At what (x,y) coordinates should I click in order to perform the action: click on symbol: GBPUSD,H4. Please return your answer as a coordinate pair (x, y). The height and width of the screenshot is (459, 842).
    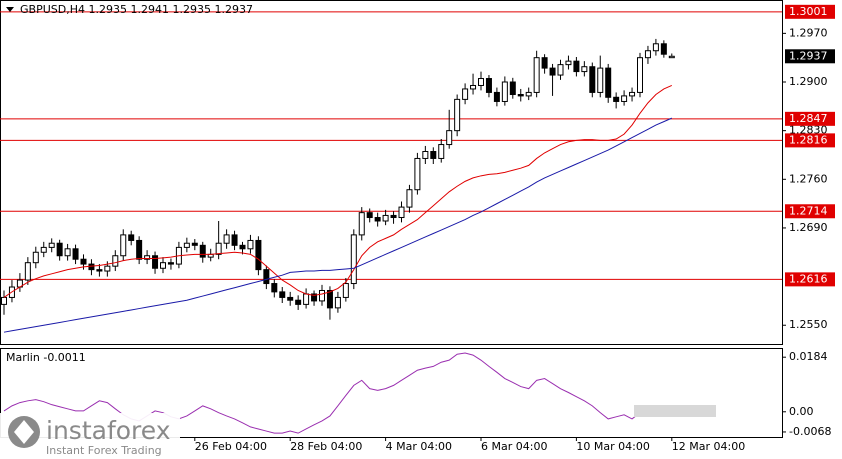
    Looking at the image, I should click on (52, 9).